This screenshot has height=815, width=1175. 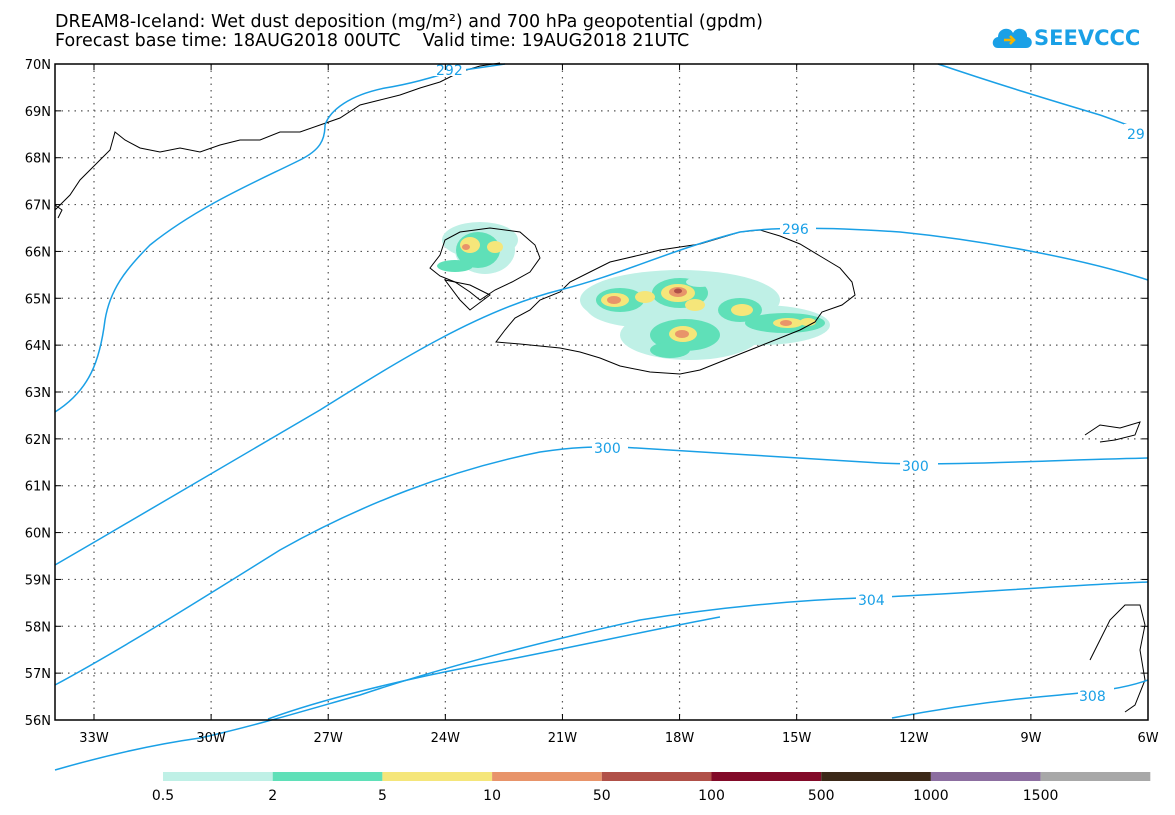 I want to click on legend-label: 5, so click(x=382, y=796).